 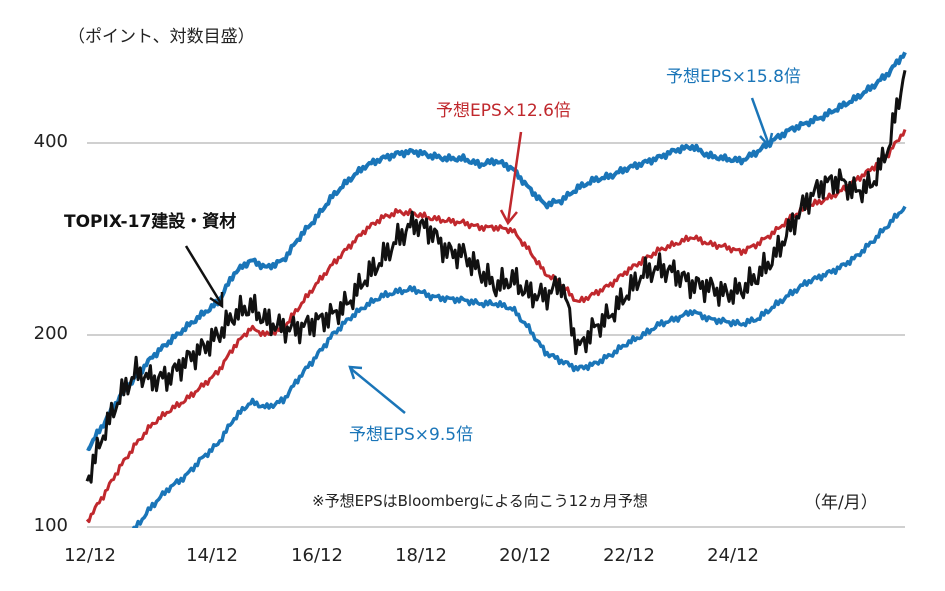 What do you see at coordinates (411, 435) in the screenshot?
I see `series-label-eps-9-5: 予想EPS×9.5倍` at bounding box center [411, 435].